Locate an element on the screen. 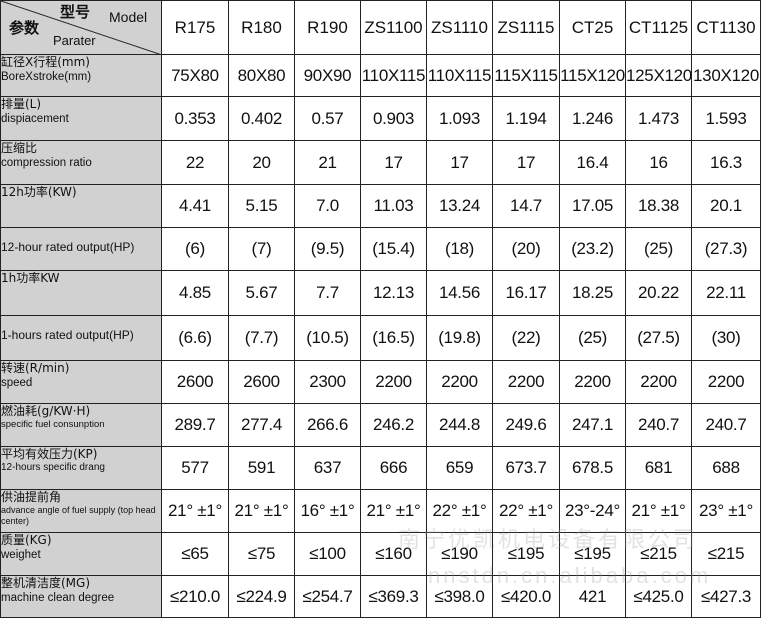 Image resolution: width=761 pixels, height=618 pixels. row-label-compression-ratio: 压缩比 compression ratio is located at coordinates (81, 162).